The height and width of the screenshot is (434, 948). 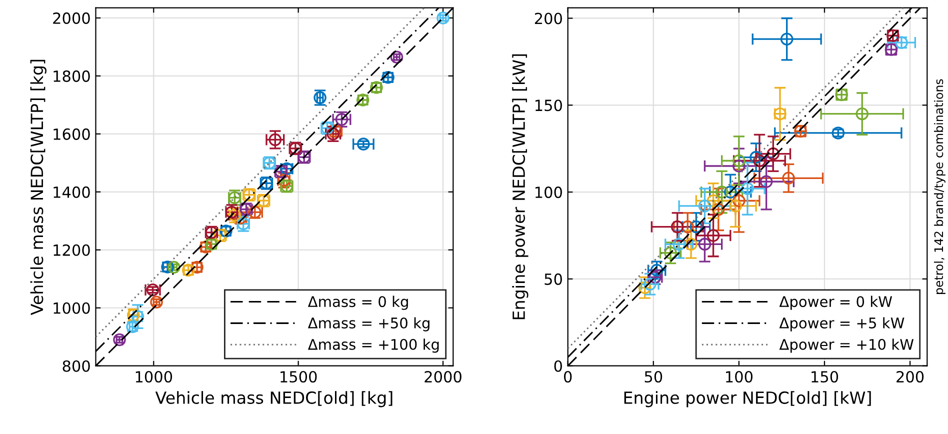 I want to click on x-tick-label: 200, so click(x=910, y=376).